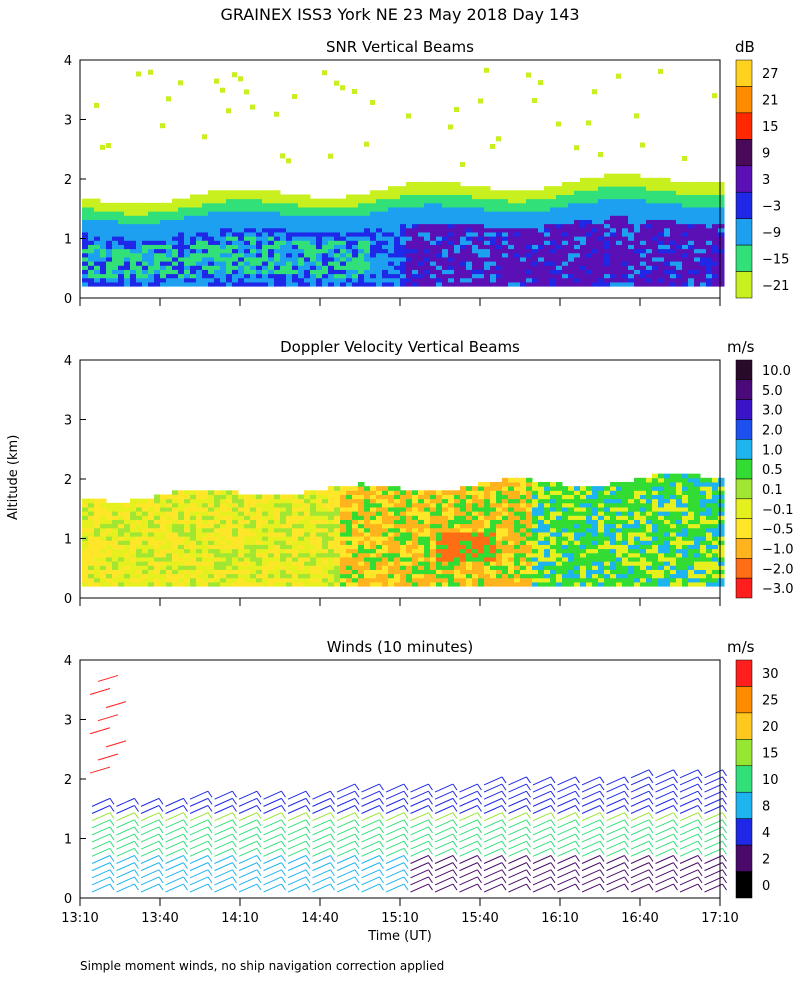  I want to click on colorbar-label: −3, so click(771, 206).